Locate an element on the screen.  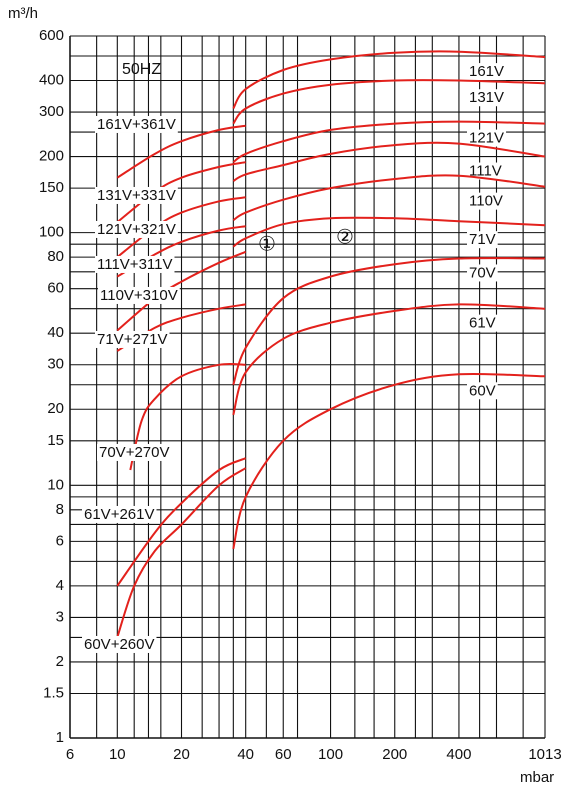
x-tick-label: 400 is located at coordinates (458, 754).